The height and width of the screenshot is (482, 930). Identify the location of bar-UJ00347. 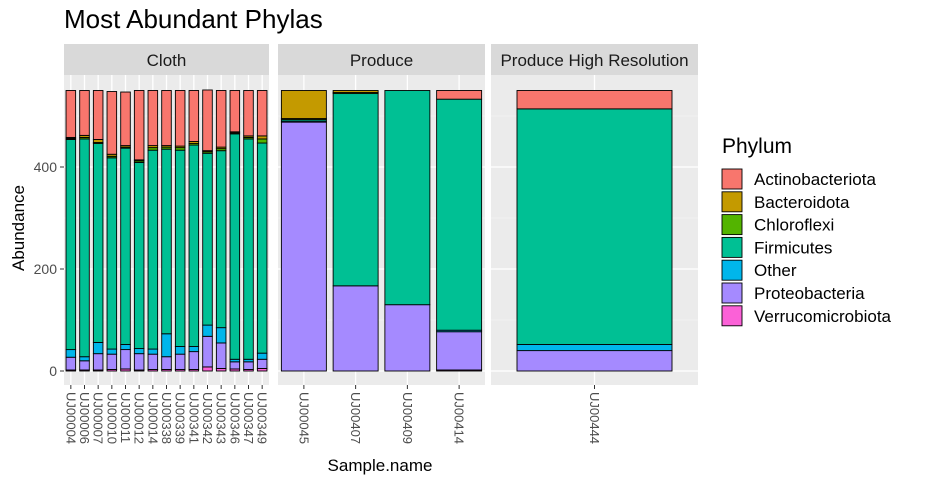
(248, 231).